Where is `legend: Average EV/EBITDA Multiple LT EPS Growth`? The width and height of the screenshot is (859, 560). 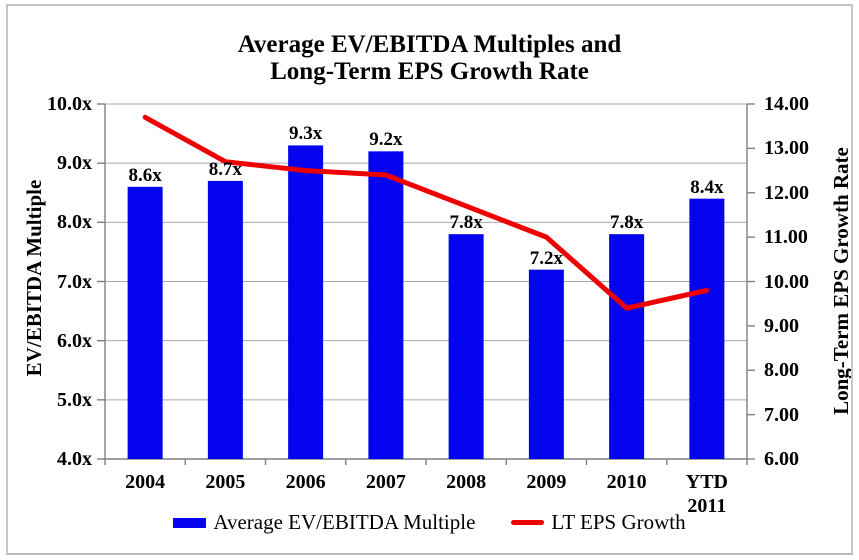 legend: Average EV/EBITDA Multiple LT EPS Growth is located at coordinates (429, 522).